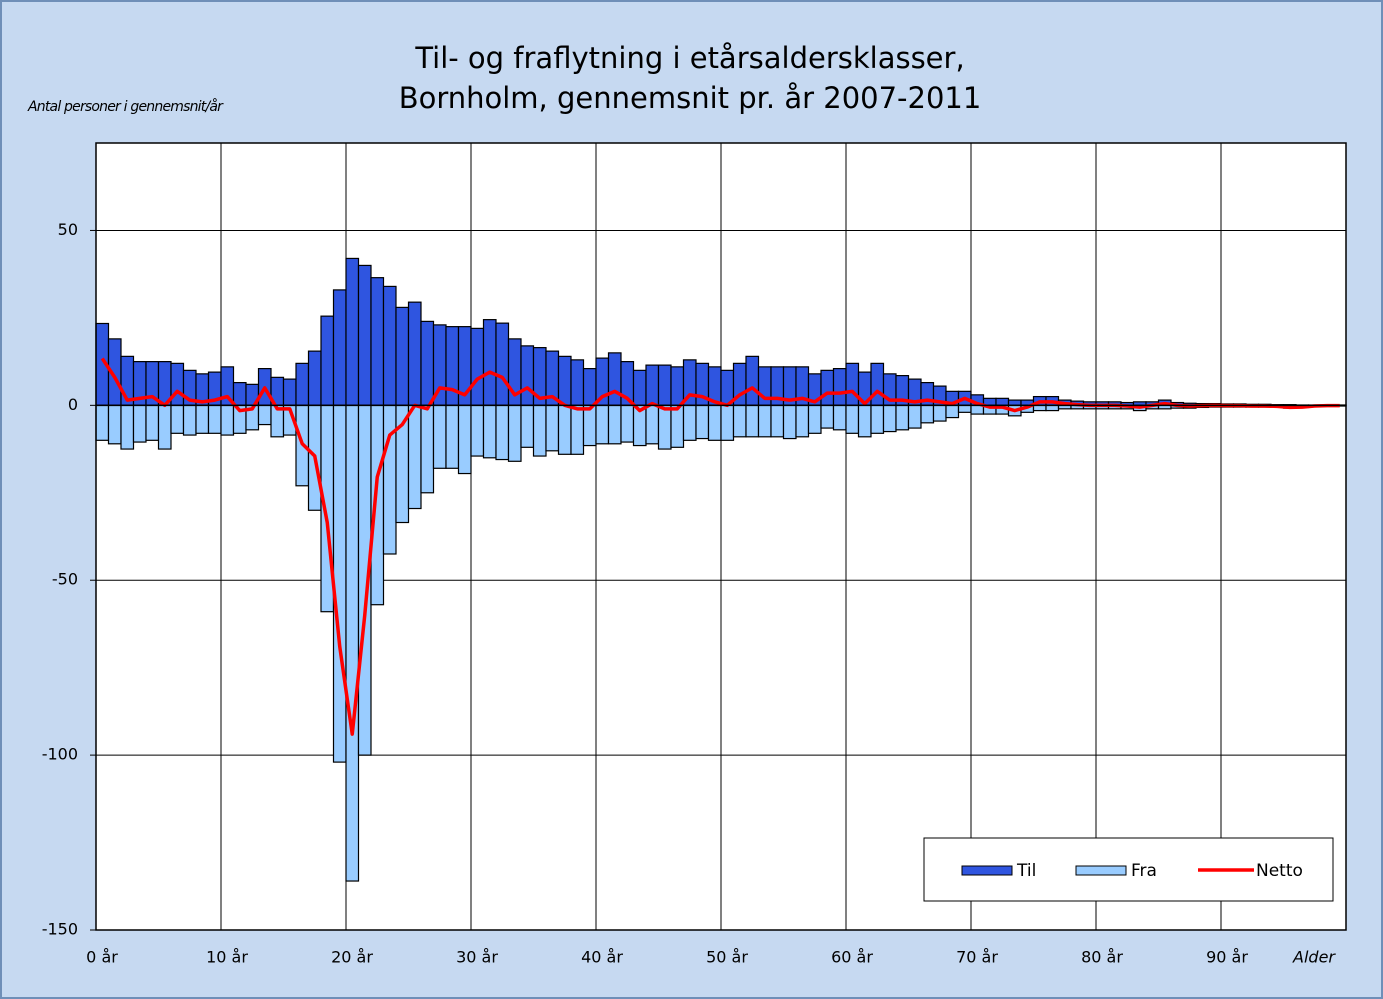  Describe the element at coordinates (1227, 957) in the screenshot. I see `x-tick-label: 90 år` at that location.